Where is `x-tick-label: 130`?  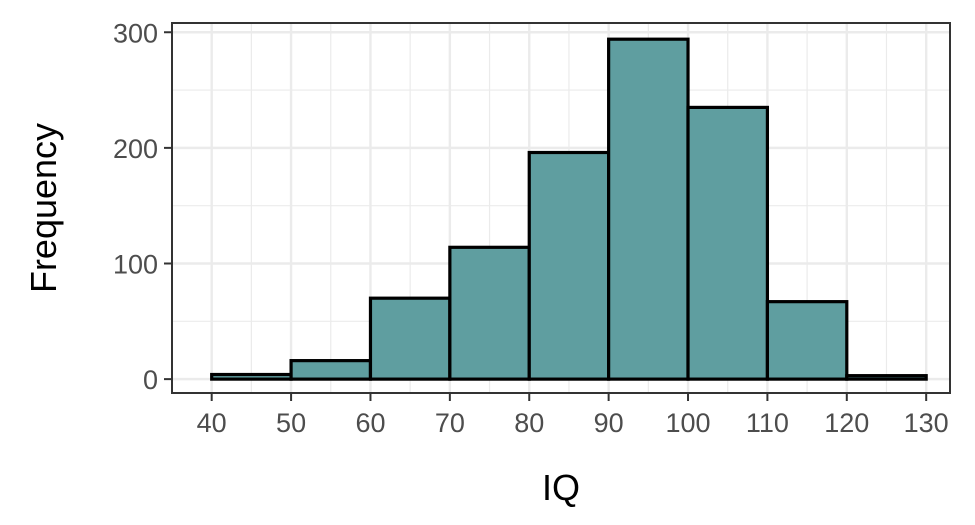
x-tick-label: 130 is located at coordinates (926, 423).